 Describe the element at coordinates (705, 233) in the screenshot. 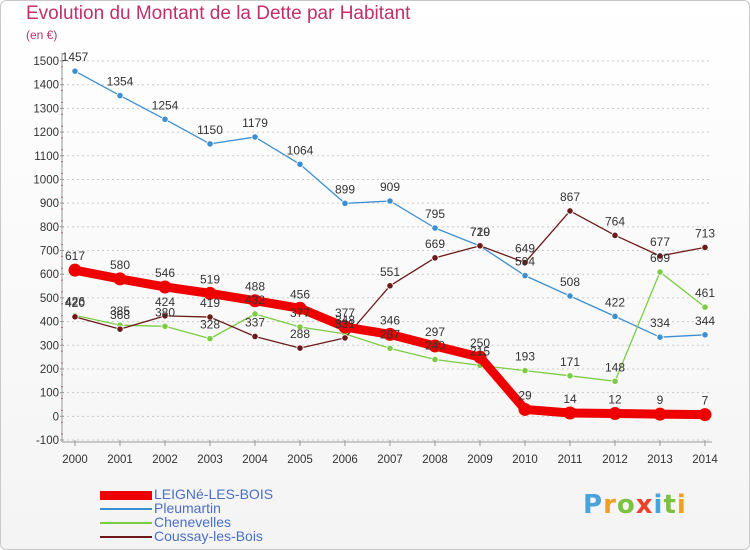

I see `data-label: 713` at that location.